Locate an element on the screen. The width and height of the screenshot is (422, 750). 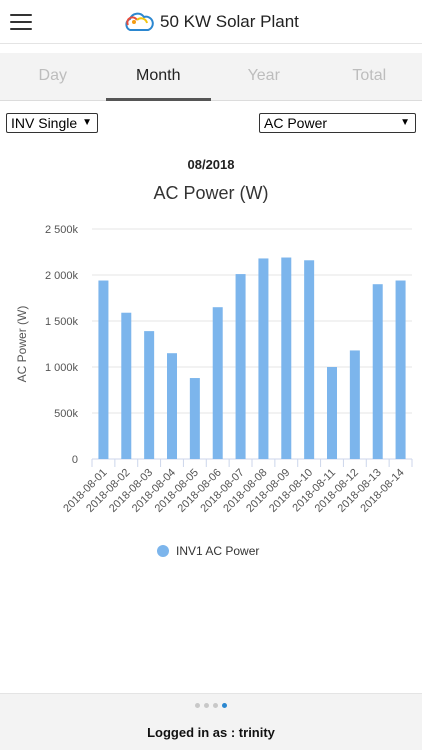
inverter-select: INV Single ▼ is located at coordinates (52, 123).